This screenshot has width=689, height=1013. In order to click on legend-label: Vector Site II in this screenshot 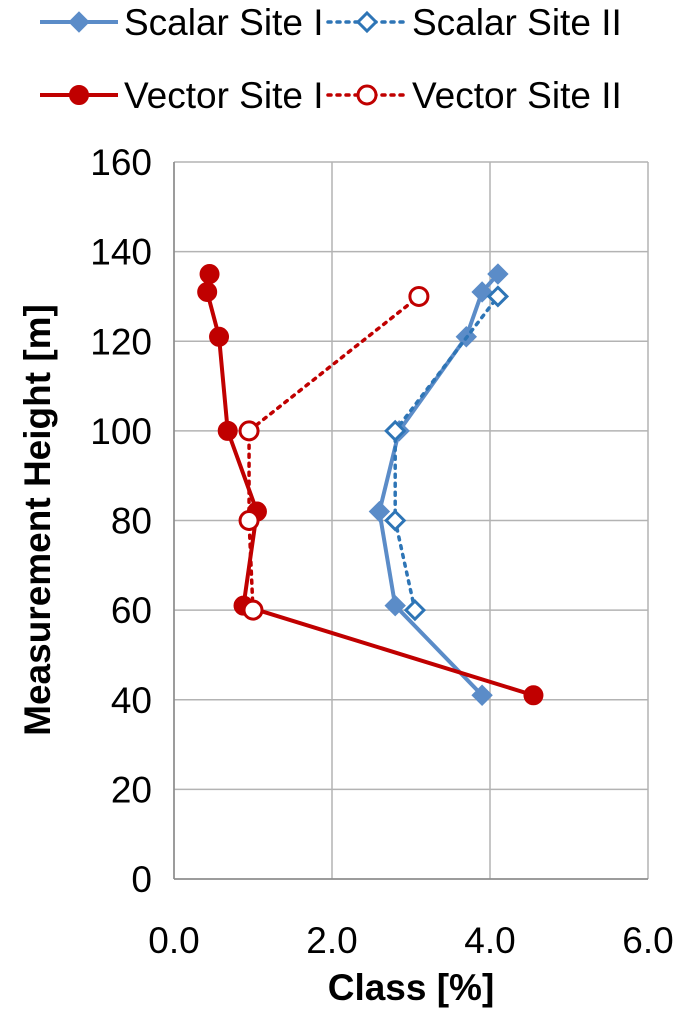, I will do `click(517, 95)`.